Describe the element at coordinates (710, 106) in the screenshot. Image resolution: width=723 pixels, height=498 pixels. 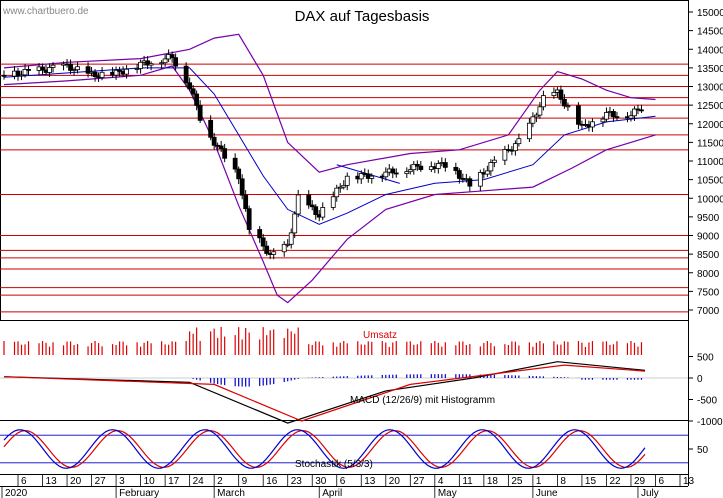
I see `price-axis-label: 12500` at that location.